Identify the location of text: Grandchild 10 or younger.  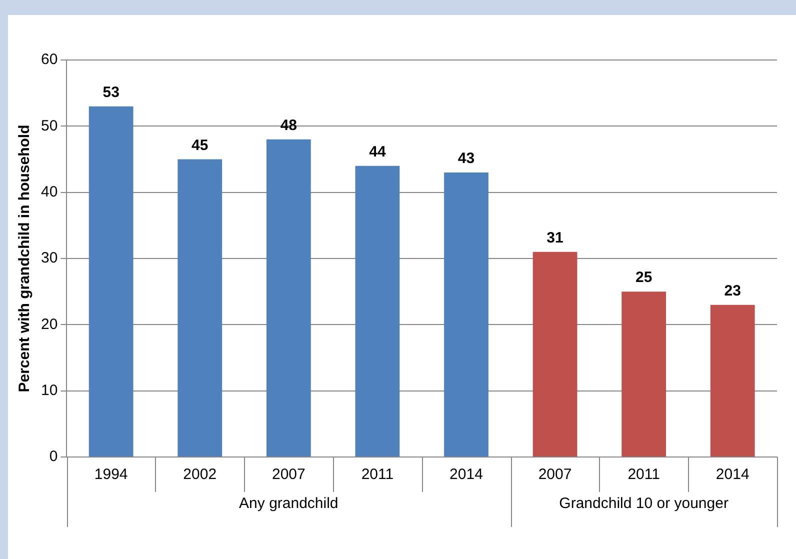
(643, 503).